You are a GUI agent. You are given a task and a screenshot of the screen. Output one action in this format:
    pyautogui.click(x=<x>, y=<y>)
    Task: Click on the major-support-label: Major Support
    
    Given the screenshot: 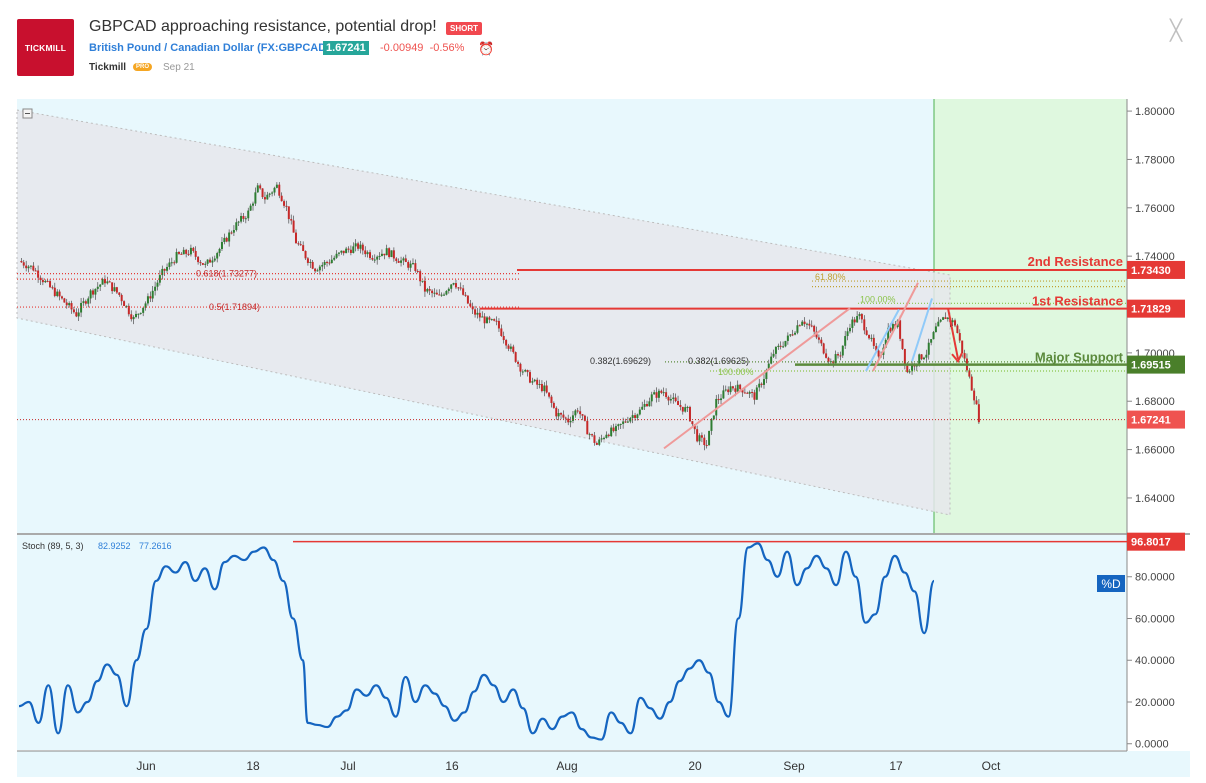 What is the action you would take?
    pyautogui.click(x=1079, y=357)
    